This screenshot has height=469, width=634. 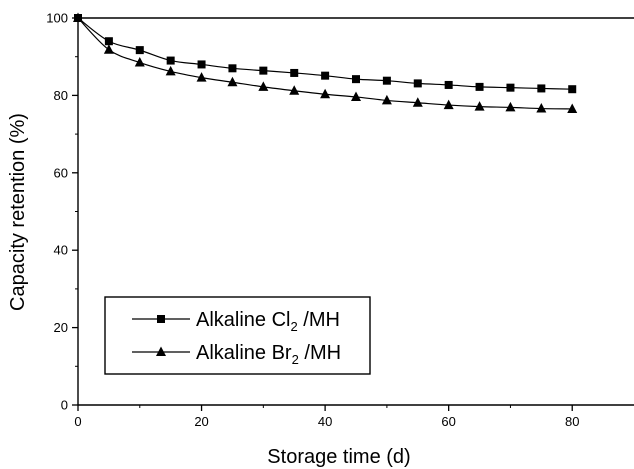 I want to click on x-axis-label: Storage time (d), so click(x=338, y=457).